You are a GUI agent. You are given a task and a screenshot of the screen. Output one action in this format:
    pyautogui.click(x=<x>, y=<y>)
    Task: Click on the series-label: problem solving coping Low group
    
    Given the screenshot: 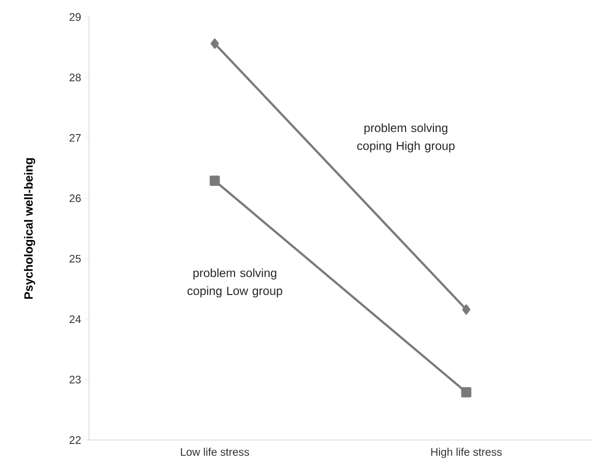 What is the action you would take?
    pyautogui.click(x=235, y=283)
    